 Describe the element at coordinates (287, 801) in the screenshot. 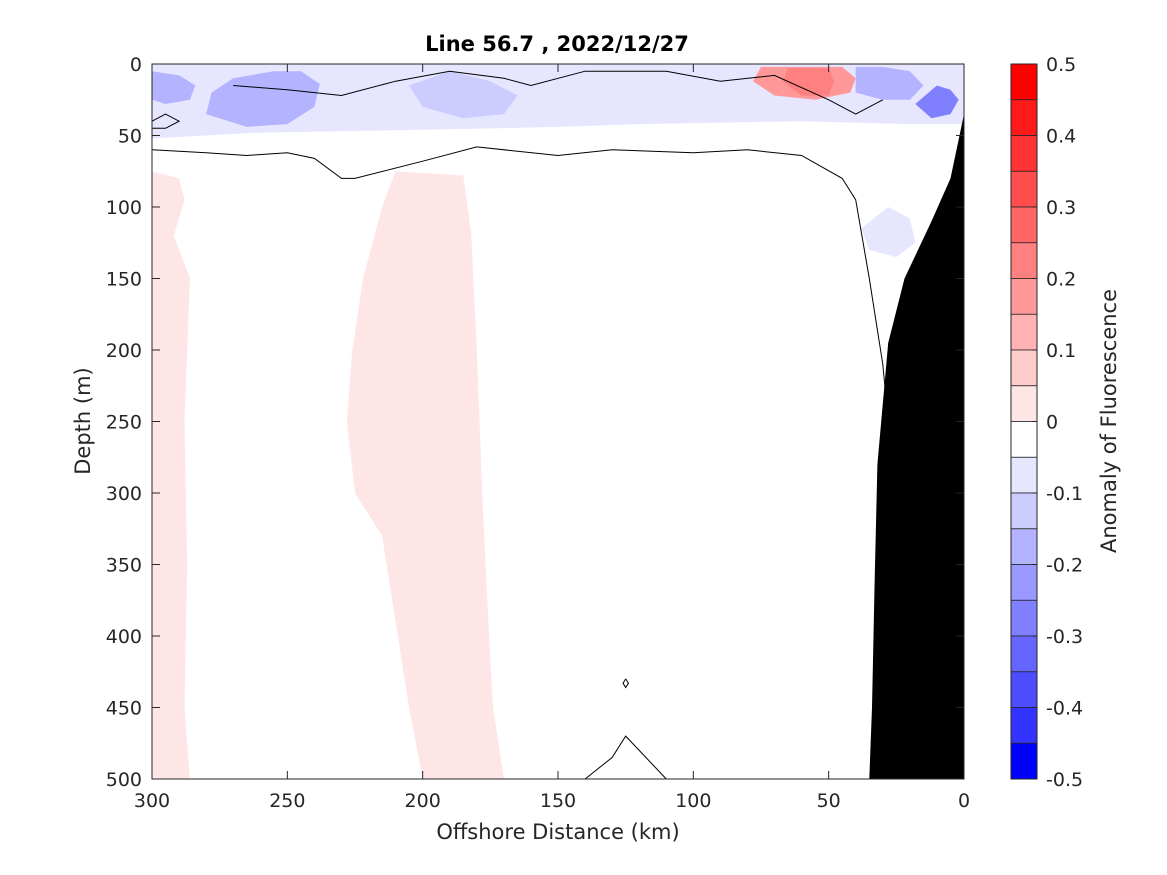

I see `x-tick-label: 250` at that location.